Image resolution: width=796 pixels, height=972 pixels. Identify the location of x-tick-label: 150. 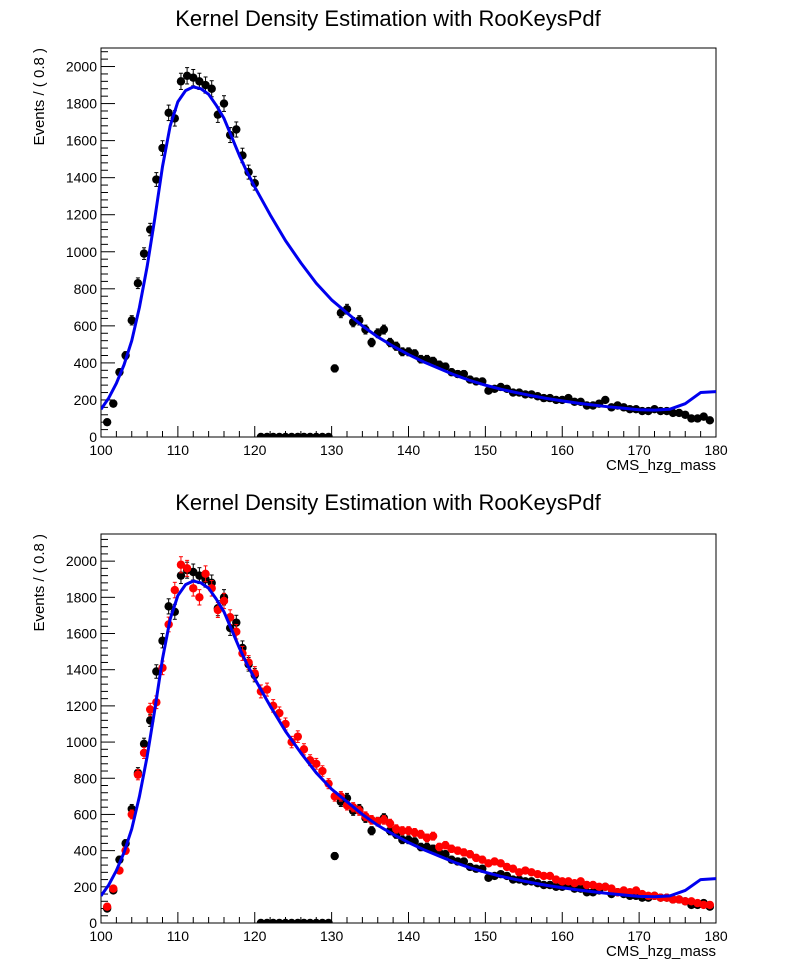
(486, 936).